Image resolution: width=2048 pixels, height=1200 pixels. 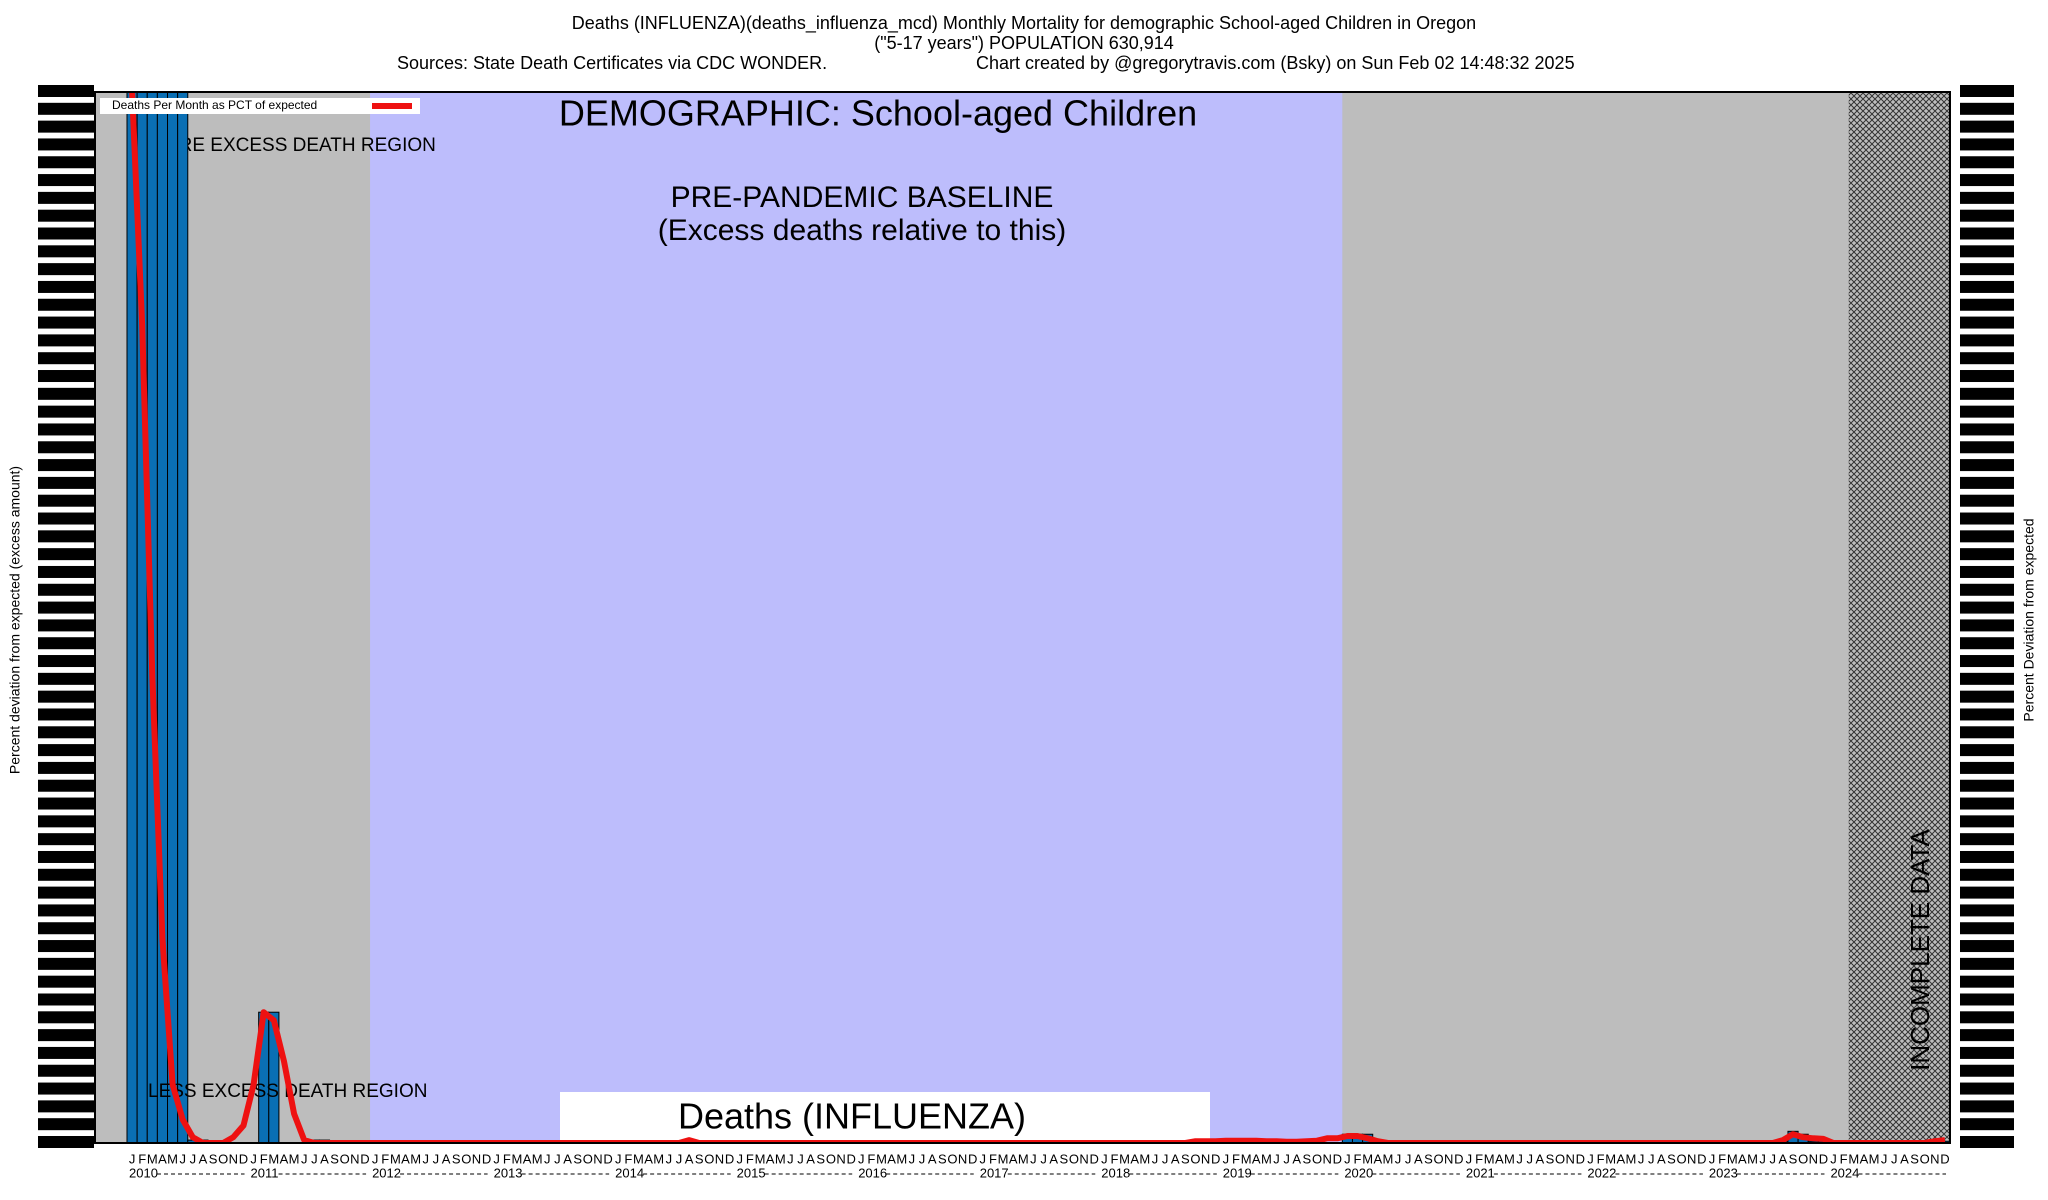 I want to click on year-label: 2023, so click(x=1723, y=1172).